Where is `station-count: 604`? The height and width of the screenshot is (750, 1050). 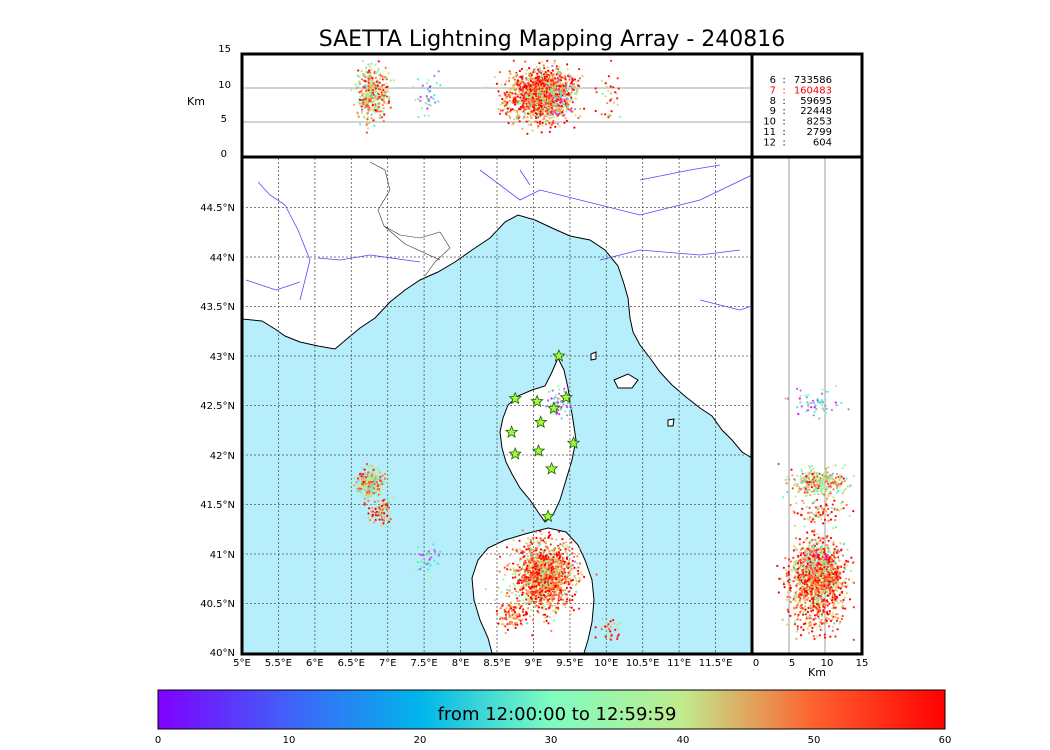 station-count: 604 is located at coordinates (822, 142).